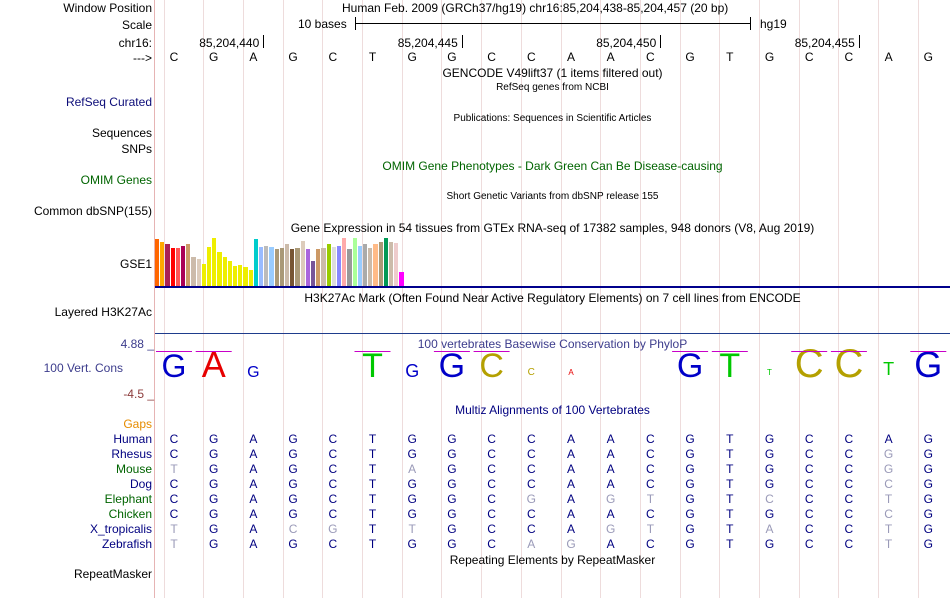 The width and height of the screenshot is (950, 598). Describe the element at coordinates (131, 454) in the screenshot. I see `species-label: Rhesus` at that location.